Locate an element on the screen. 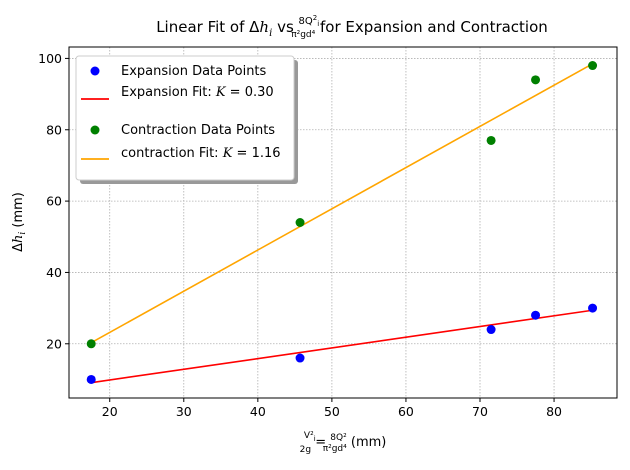 Image resolution: width=630 pixels, height=470 pixels. y-tick-label: 60 is located at coordinates (54, 201).